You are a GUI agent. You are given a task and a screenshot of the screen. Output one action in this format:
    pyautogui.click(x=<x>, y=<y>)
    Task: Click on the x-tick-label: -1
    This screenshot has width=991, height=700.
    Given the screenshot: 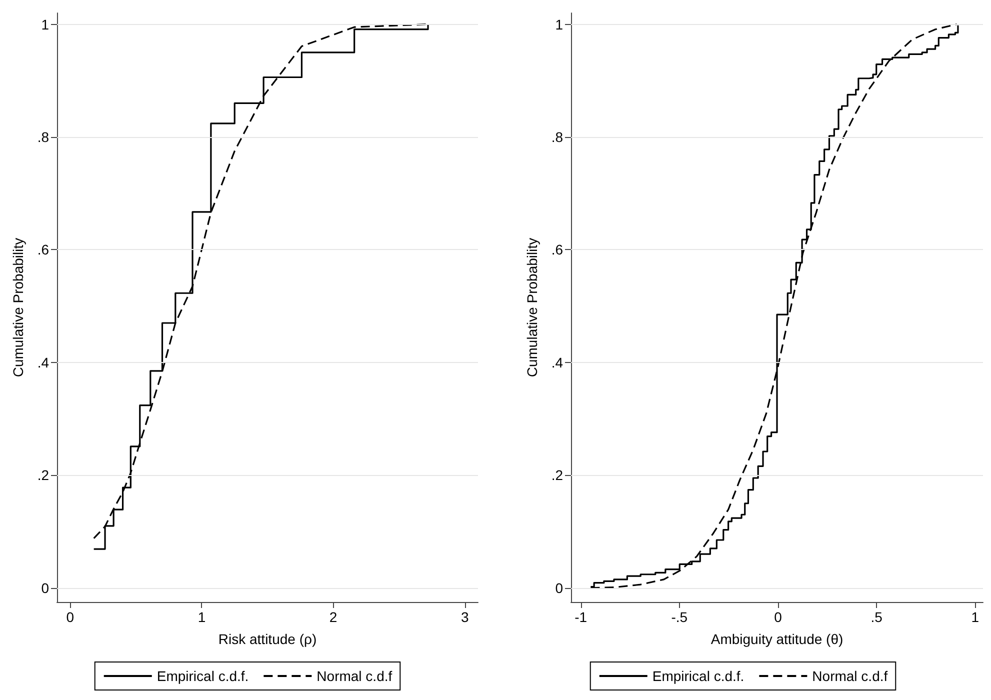 What is the action you would take?
    pyautogui.click(x=581, y=617)
    